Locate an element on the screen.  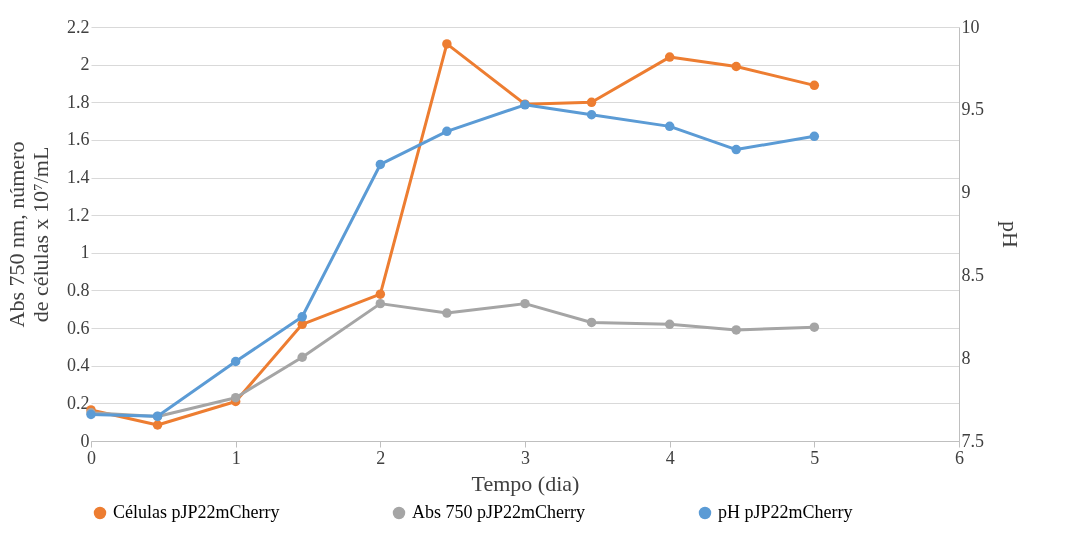
y2-tick-label: 9 is located at coordinates (966, 192).